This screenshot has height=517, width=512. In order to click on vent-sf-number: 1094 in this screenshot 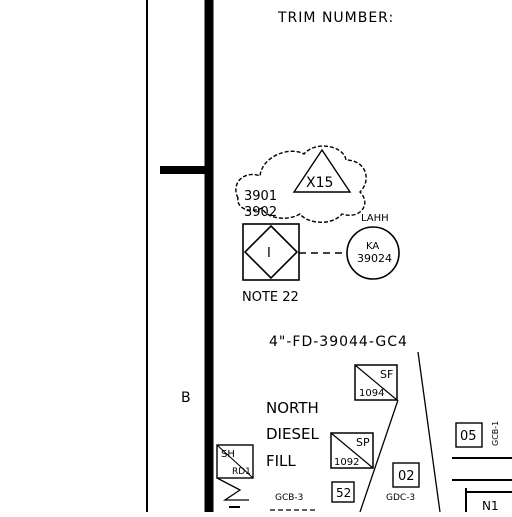, I will do `click(371, 393)`.